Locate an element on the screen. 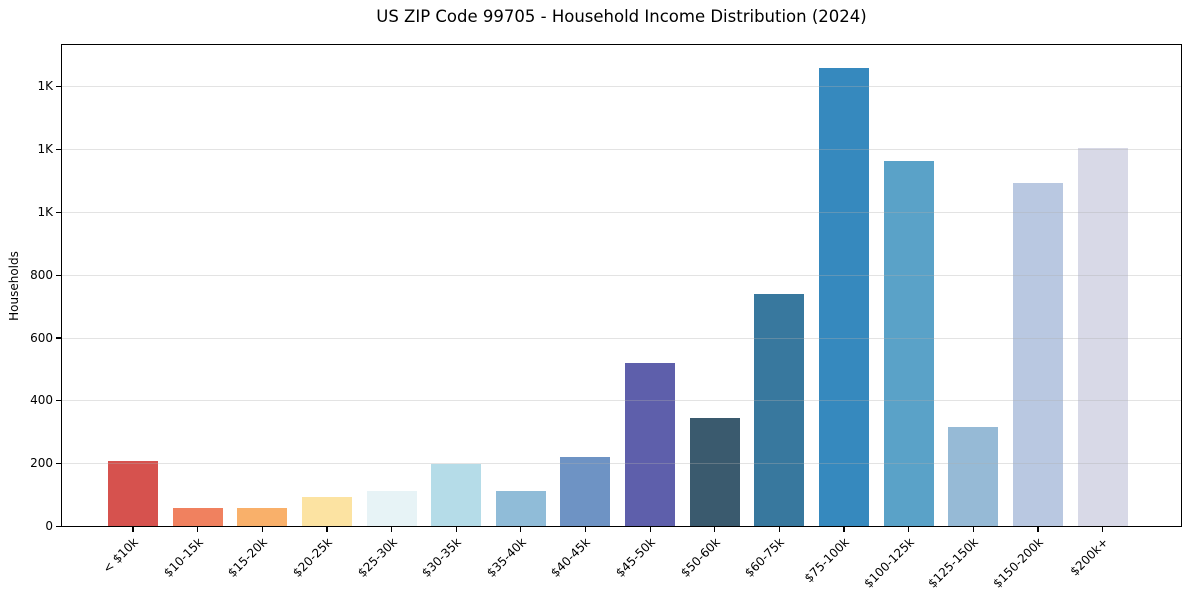 The width and height of the screenshot is (1189, 590). y-tick-label: 400 is located at coordinates (41, 400).